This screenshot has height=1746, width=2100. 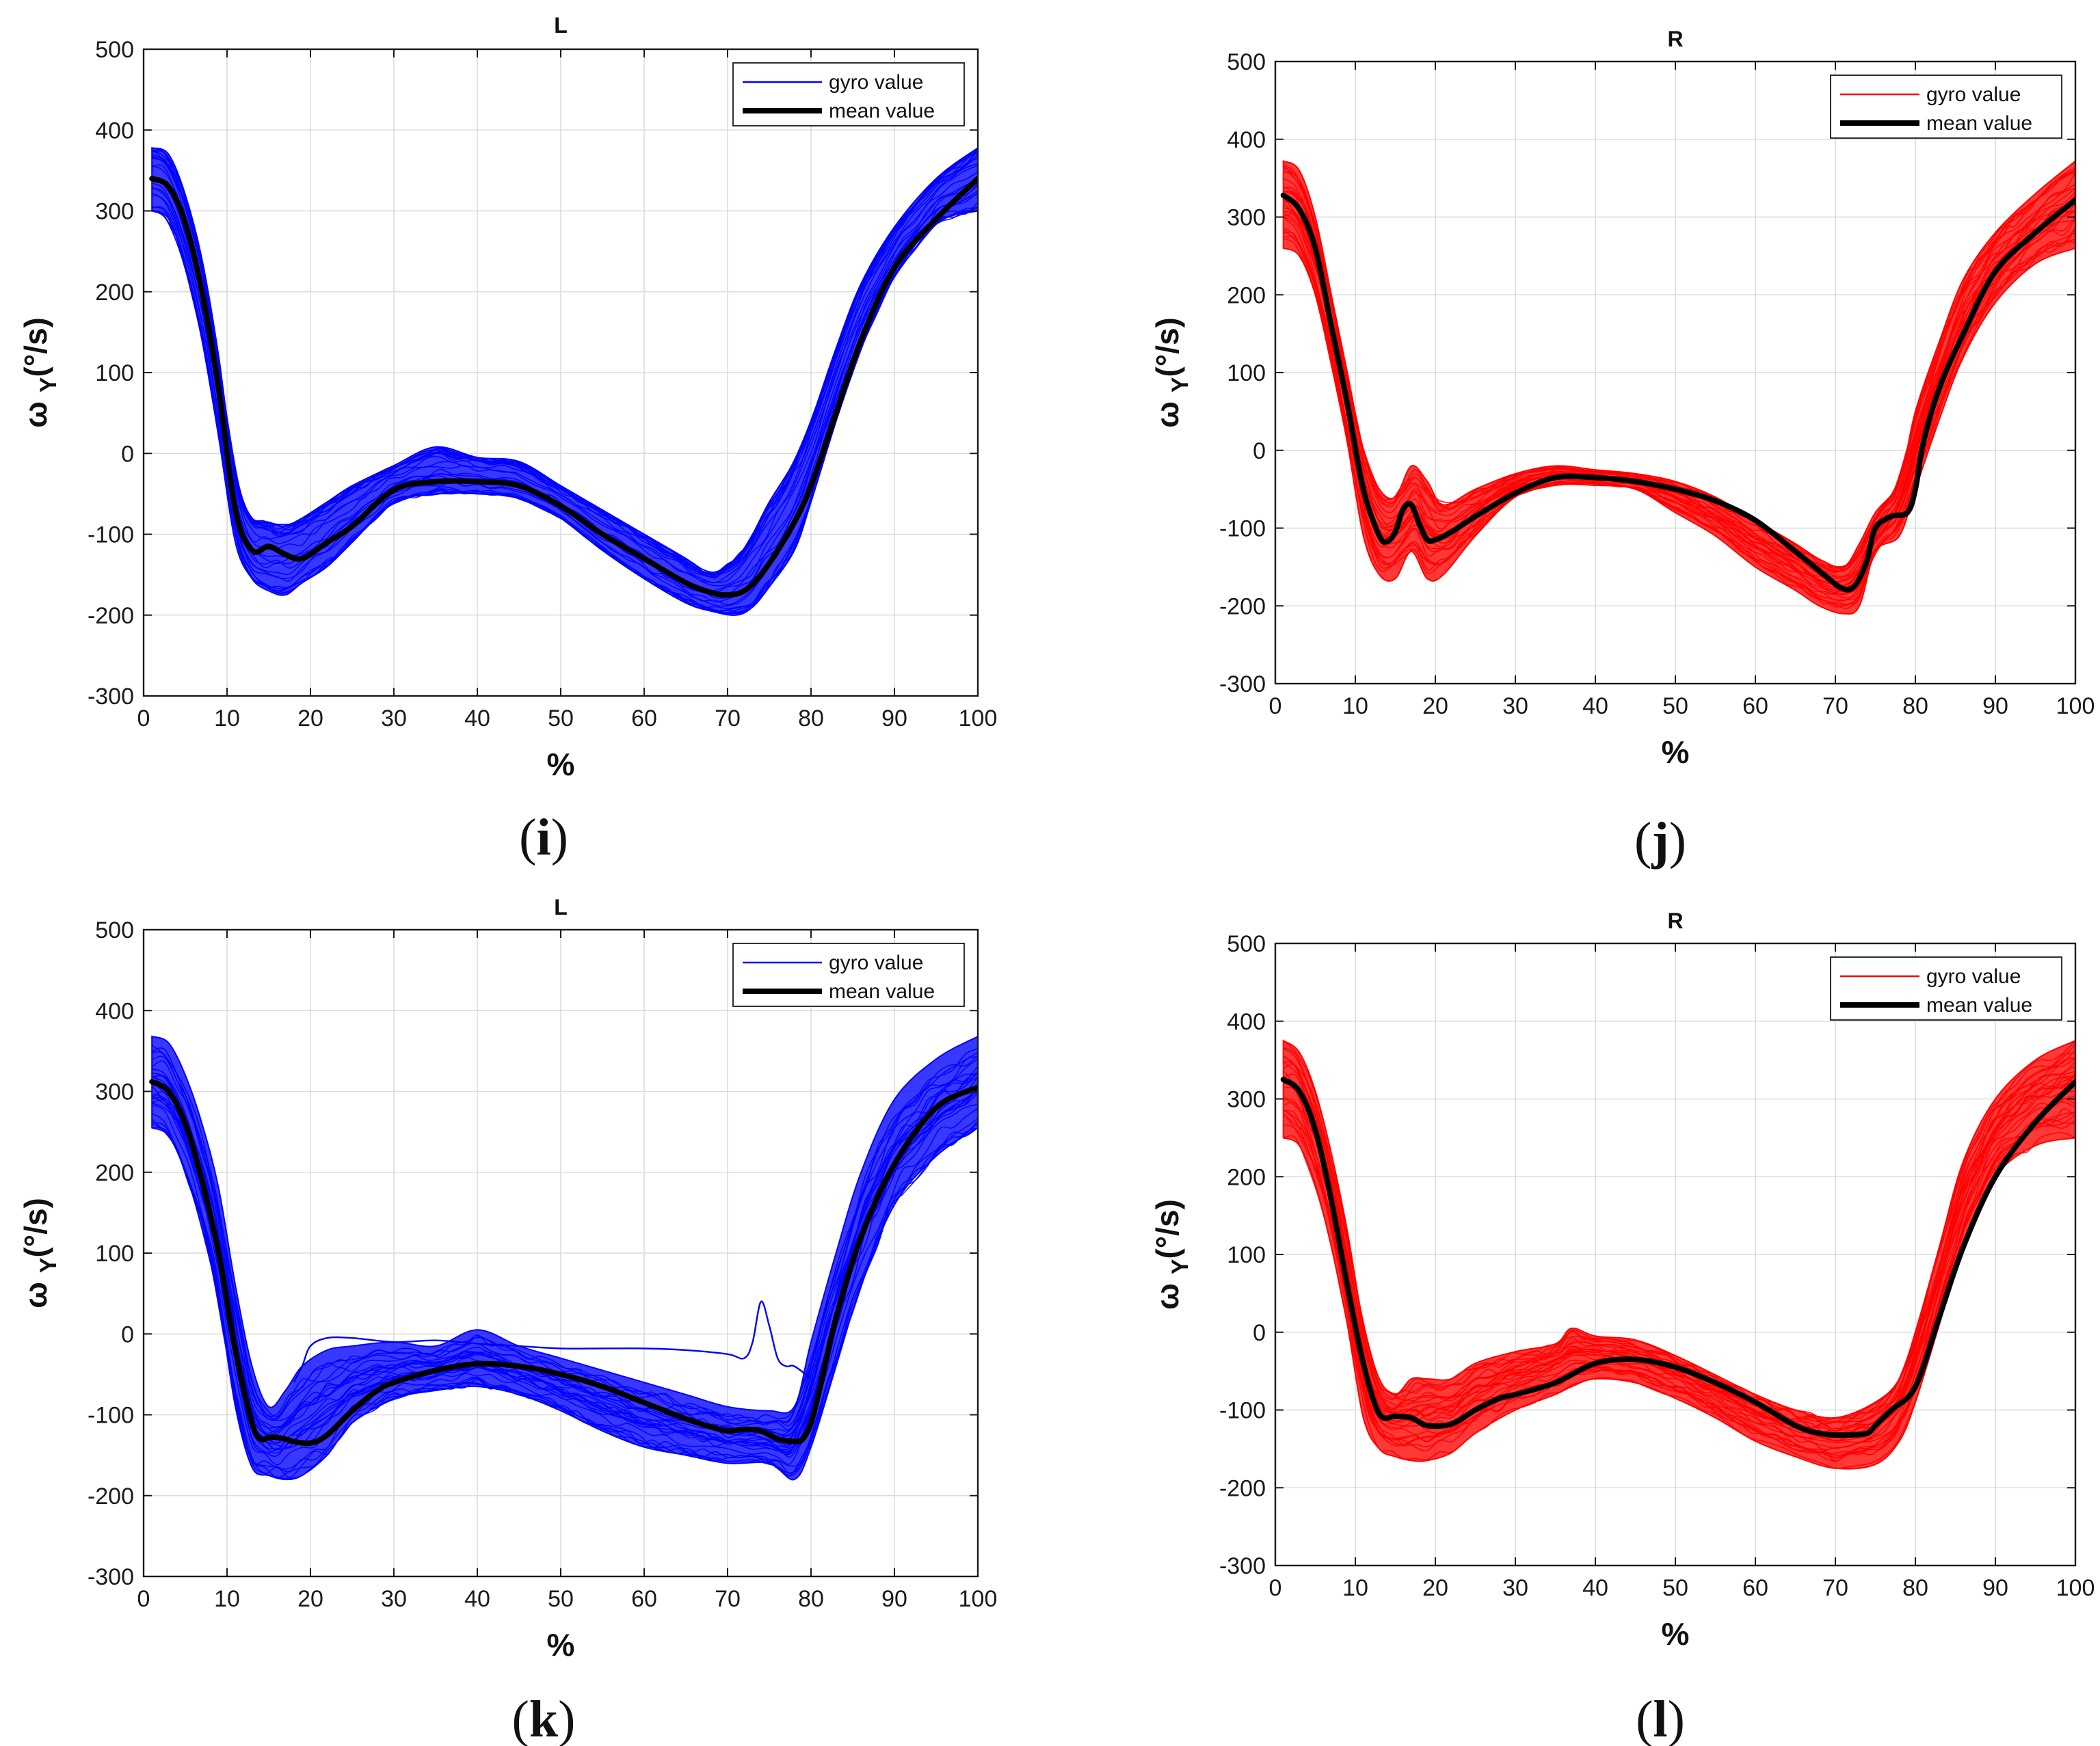 I want to click on panel-k-ytick-label: 400, so click(x=114, y=1011).